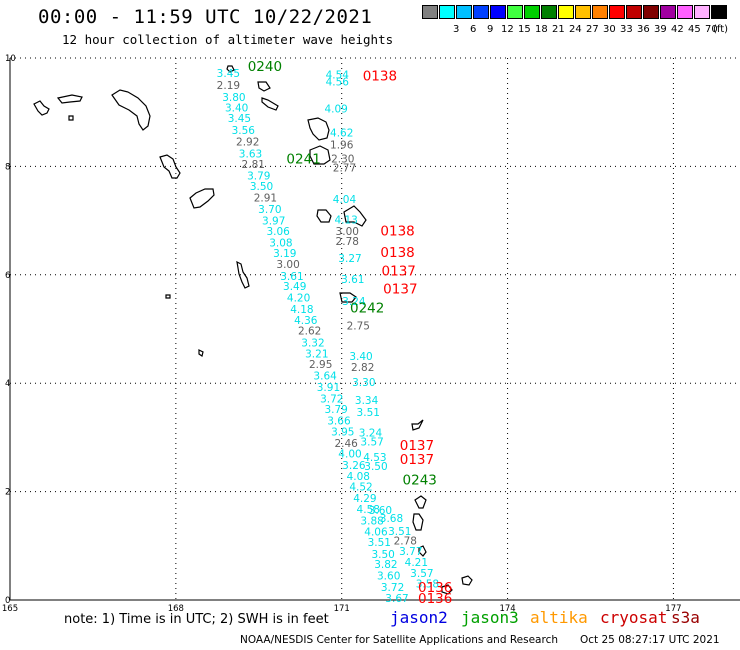 The height and width of the screenshot is (650, 740). What do you see at coordinates (416, 563) in the screenshot?
I see `wave-height-label: 4.21` at bounding box center [416, 563].